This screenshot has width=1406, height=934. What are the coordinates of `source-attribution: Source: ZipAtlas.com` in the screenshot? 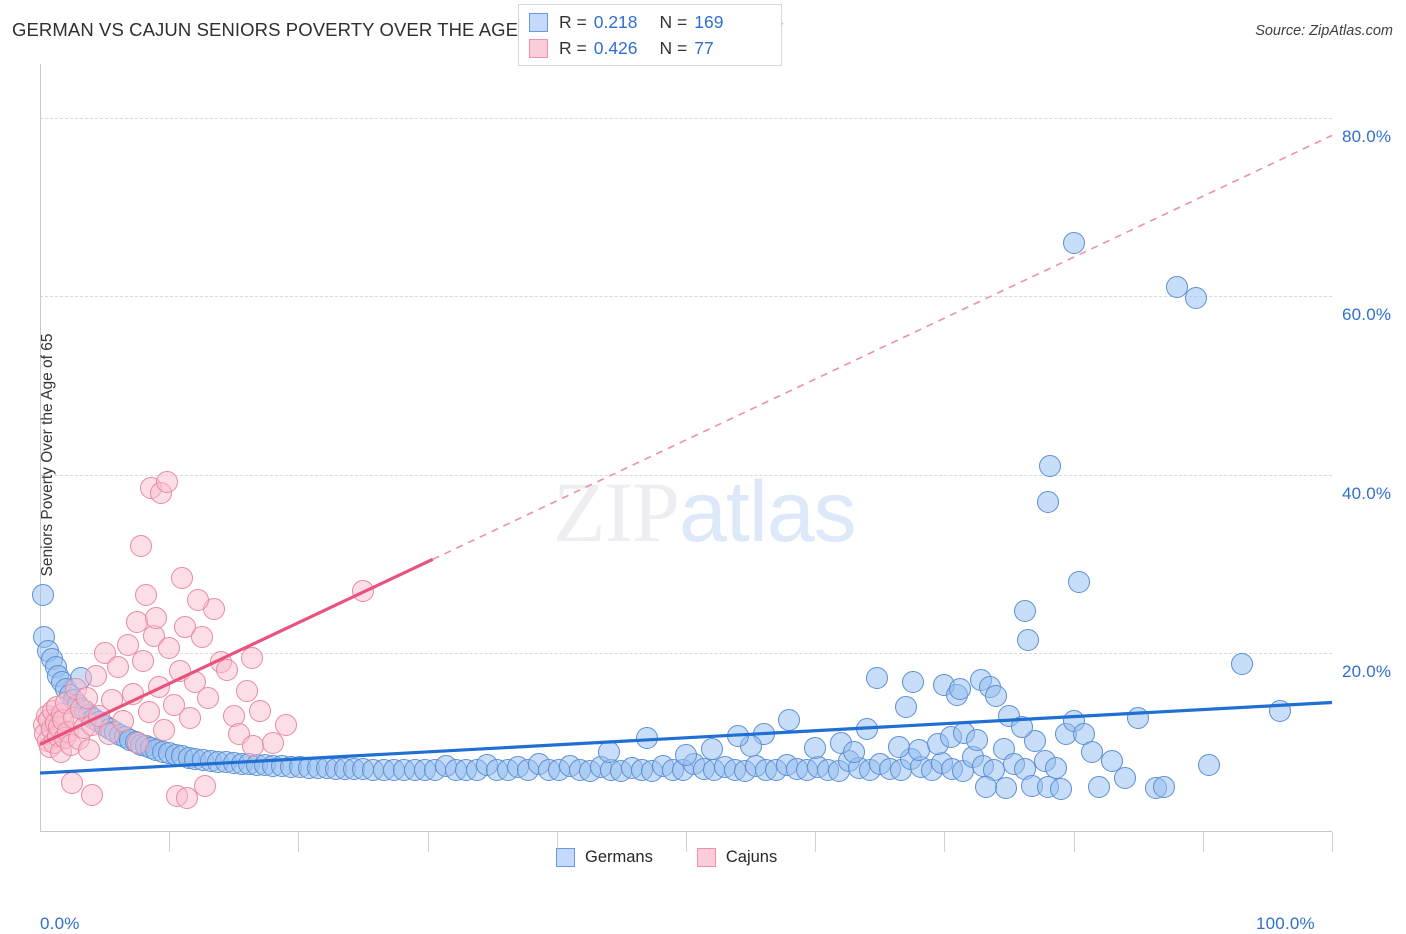 It's located at (1324, 31).